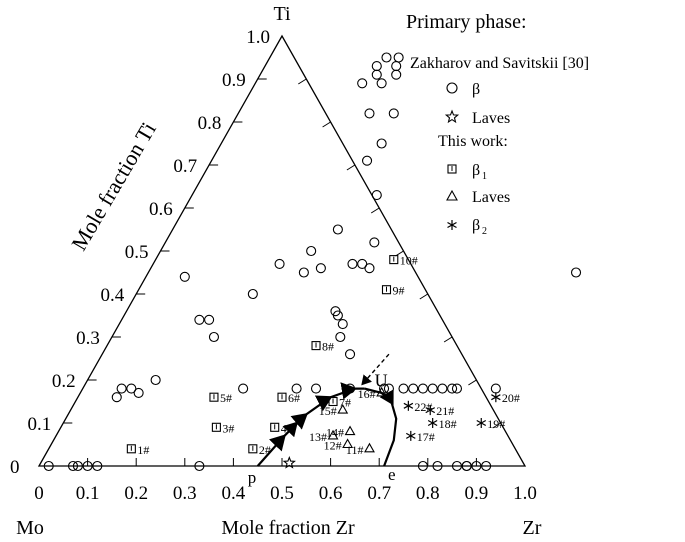  I want to click on left-tick-label: 0, so click(15, 467).